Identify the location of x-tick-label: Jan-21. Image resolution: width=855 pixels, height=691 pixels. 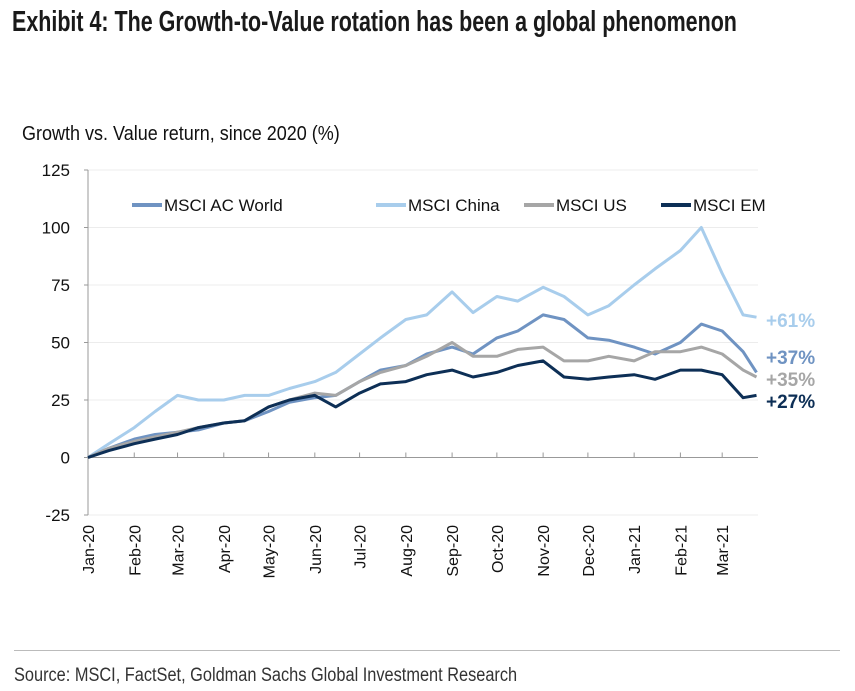
(635, 549).